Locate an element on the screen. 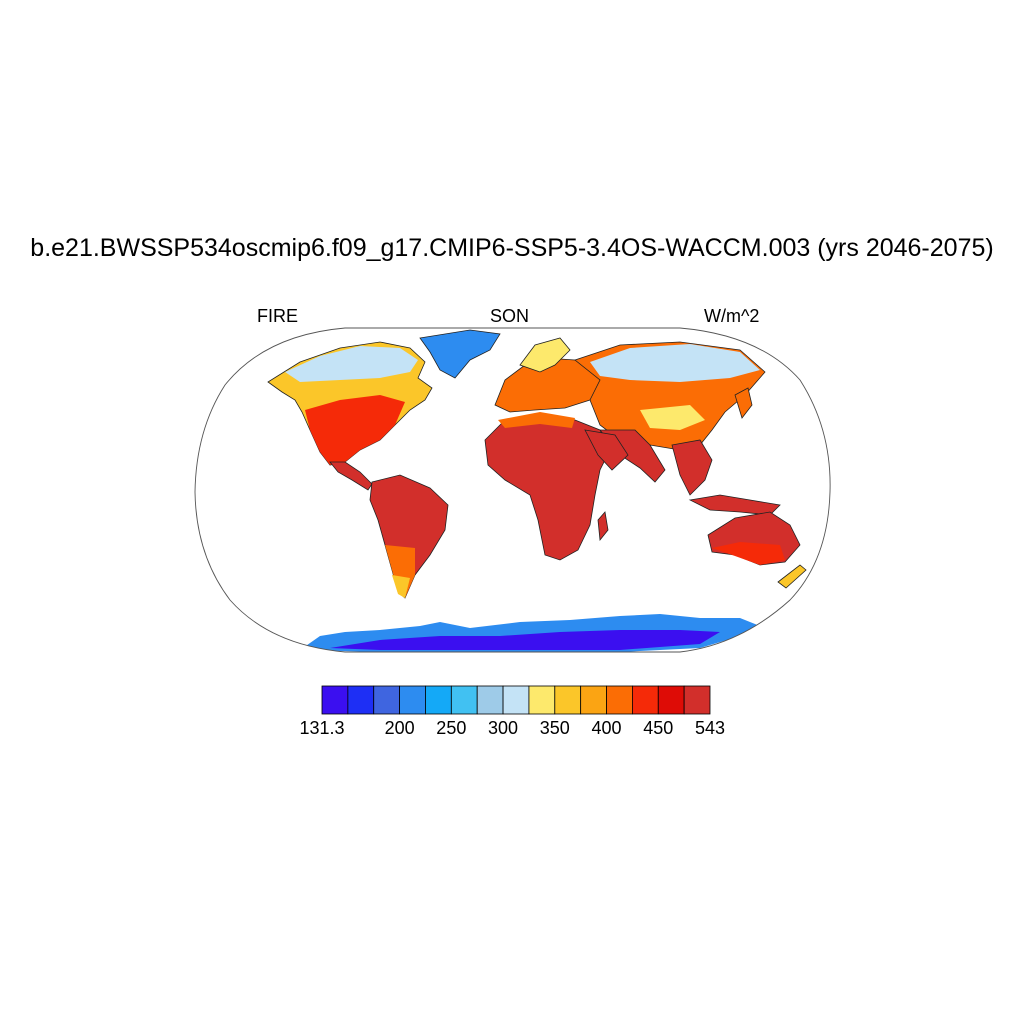 The image size is (1024, 1024). colorbar-tick-label: 350 is located at coordinates (554, 728).